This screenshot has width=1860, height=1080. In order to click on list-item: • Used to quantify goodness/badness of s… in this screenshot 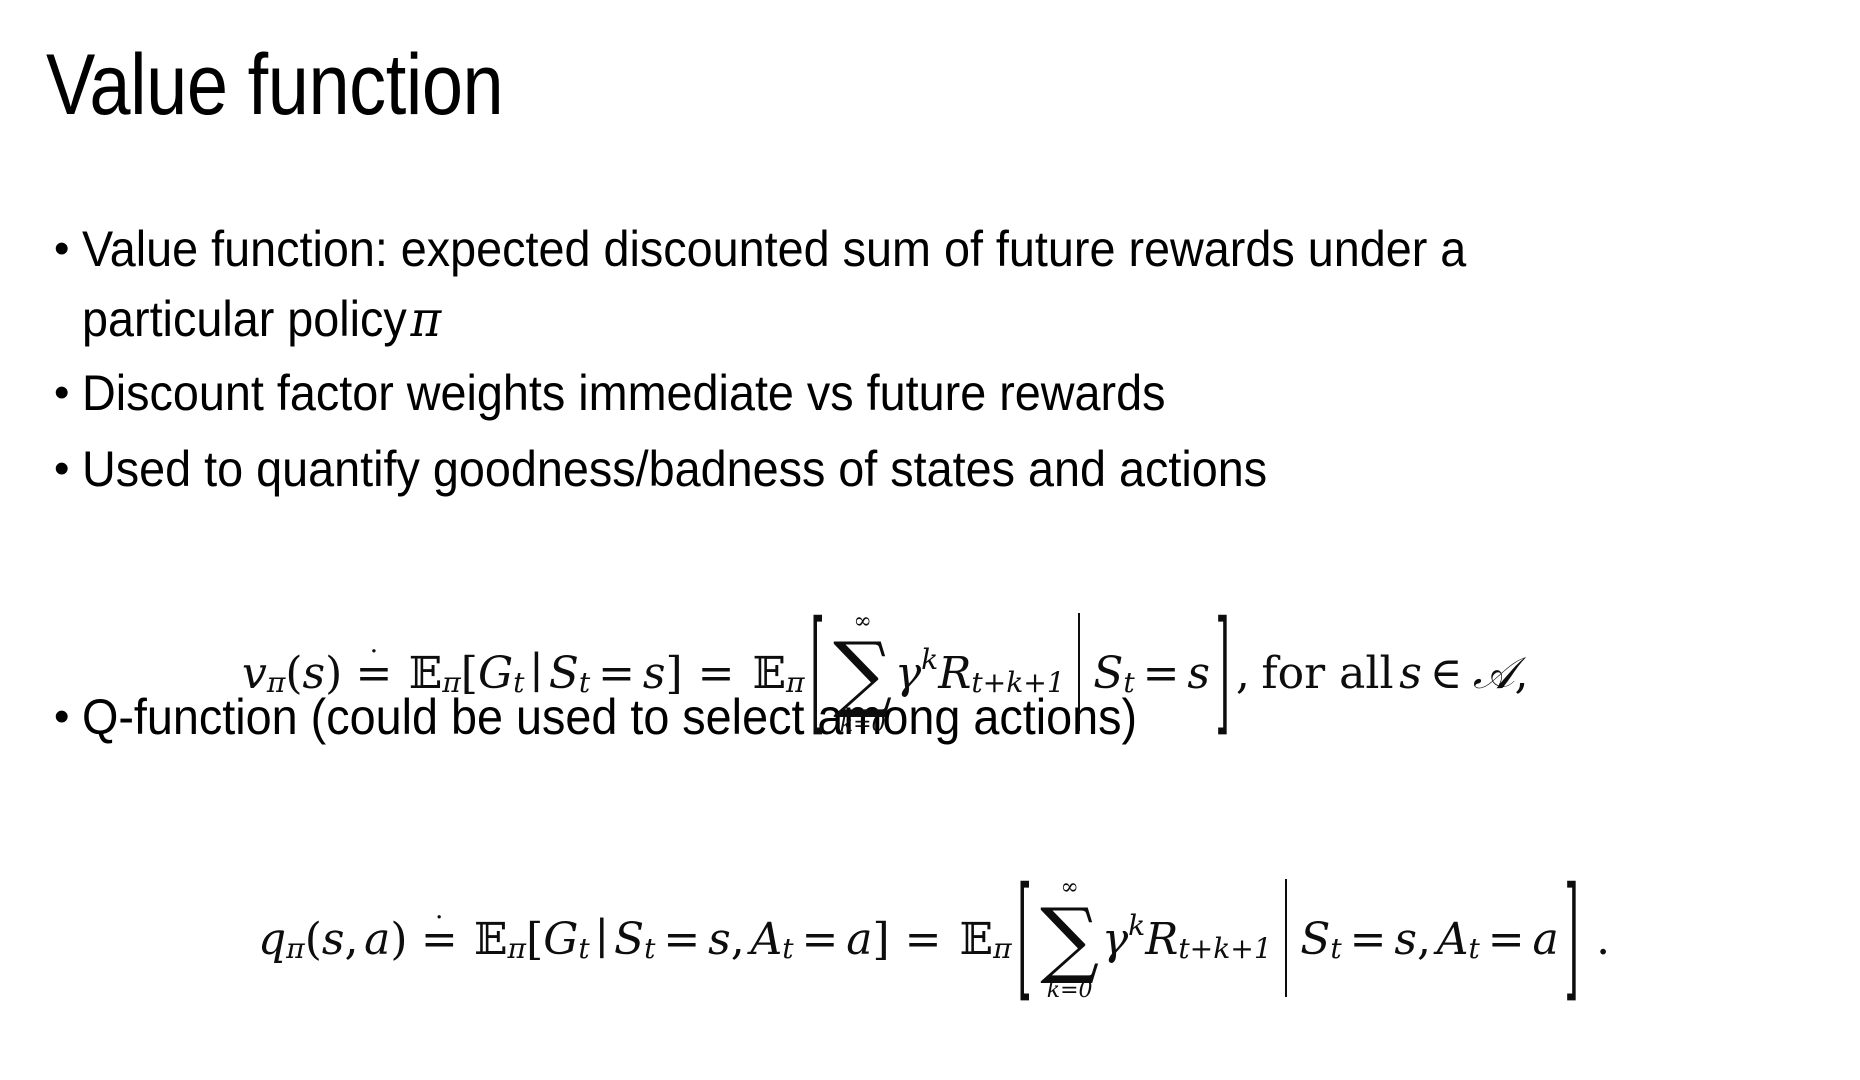, I will do `click(935, 469)`.